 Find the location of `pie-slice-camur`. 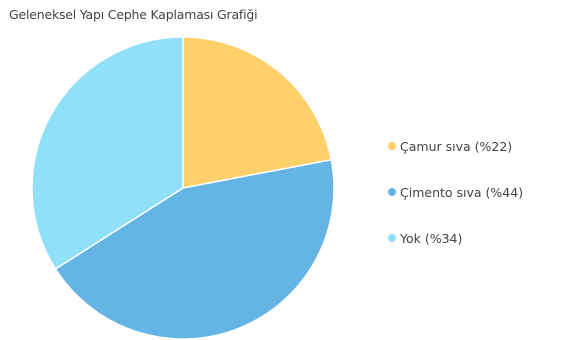

pie-slice-camur is located at coordinates (257, 112).